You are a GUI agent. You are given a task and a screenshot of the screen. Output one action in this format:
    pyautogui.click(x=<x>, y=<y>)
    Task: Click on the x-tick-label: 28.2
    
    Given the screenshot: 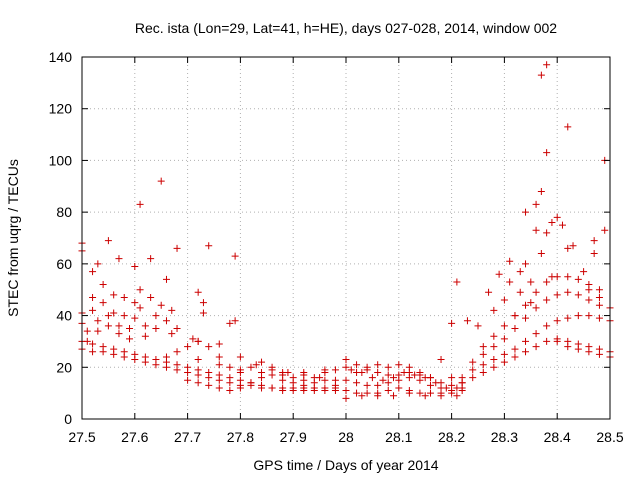 What is the action you would take?
    pyautogui.click(x=451, y=437)
    